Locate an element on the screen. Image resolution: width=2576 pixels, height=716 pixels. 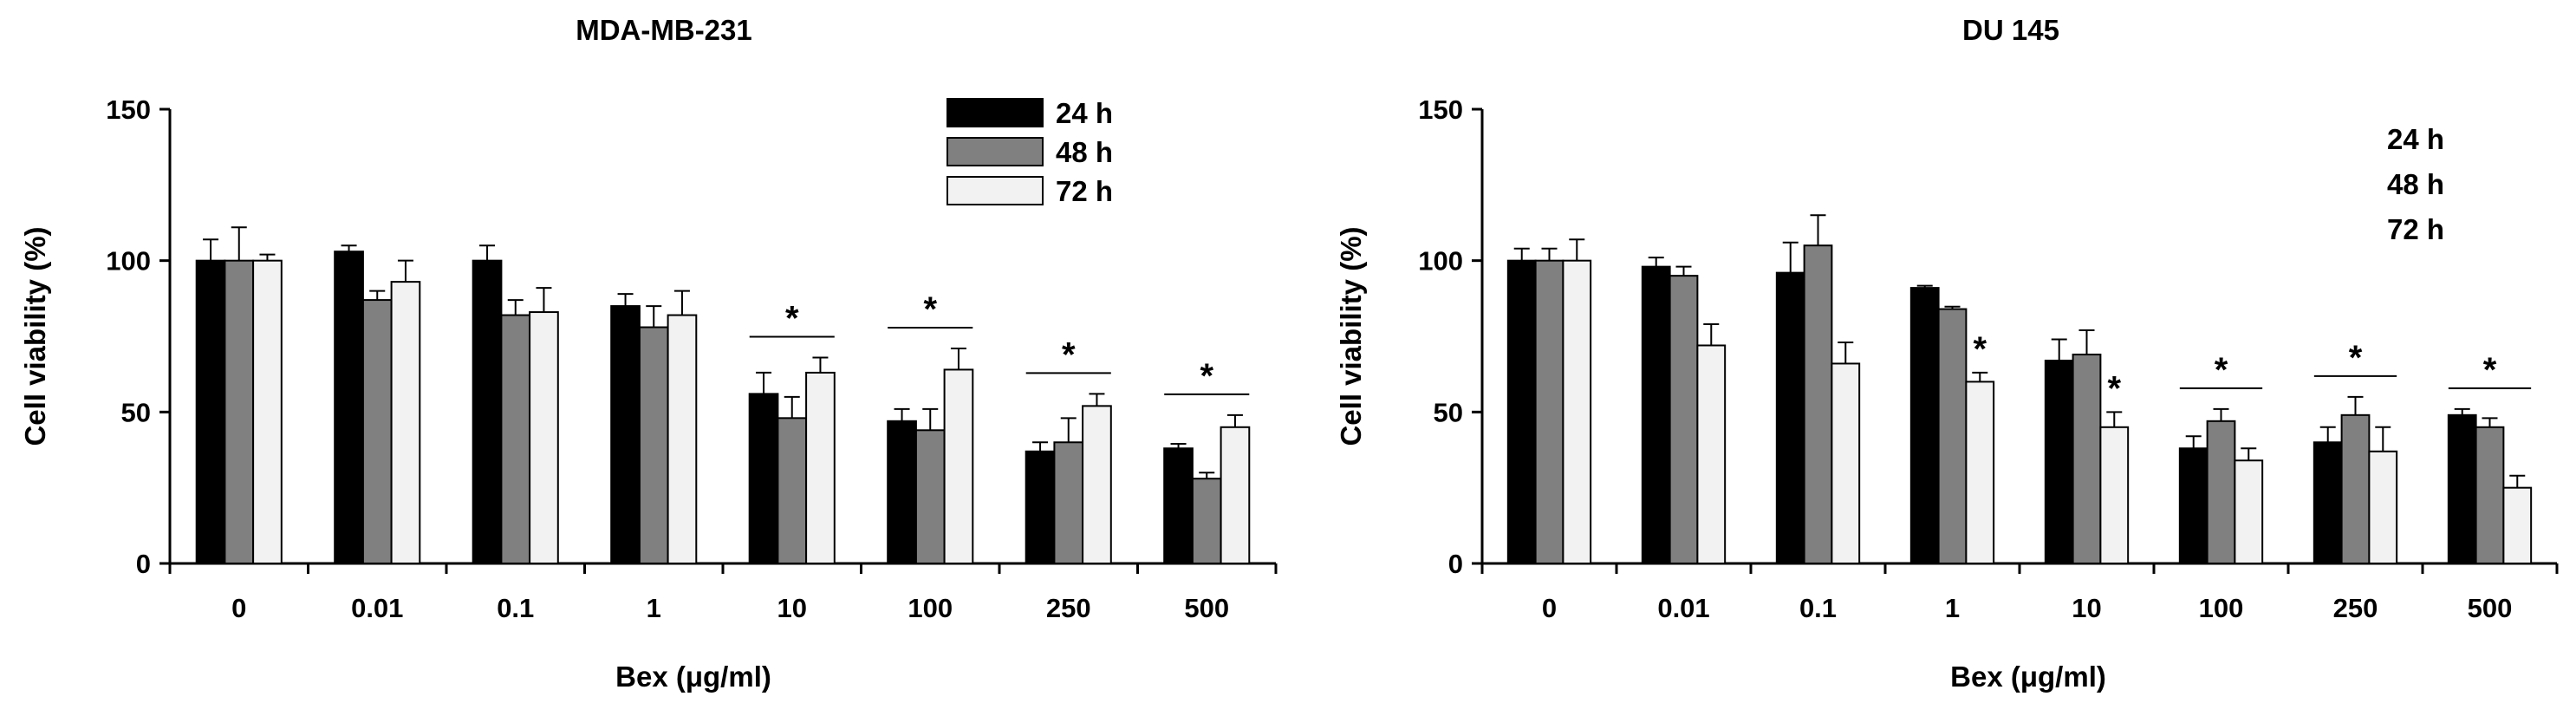
chart-title: DU 145 is located at coordinates (2010, 30).